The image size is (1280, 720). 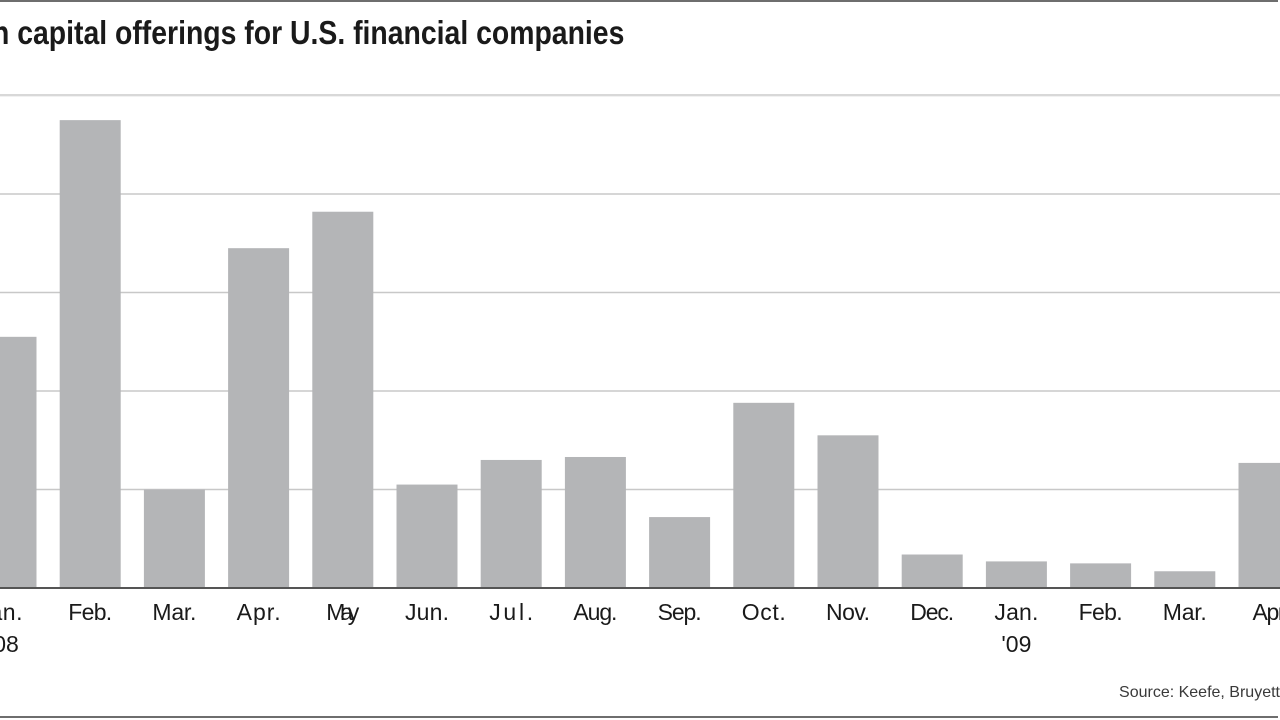 I want to click on title-divider, so click(x=640, y=95).